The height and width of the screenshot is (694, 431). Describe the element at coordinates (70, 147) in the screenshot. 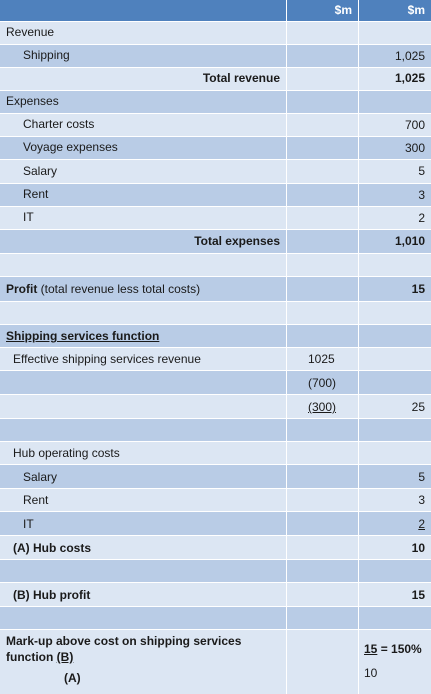

I see `expense-item-label: Voyage expenses` at that location.